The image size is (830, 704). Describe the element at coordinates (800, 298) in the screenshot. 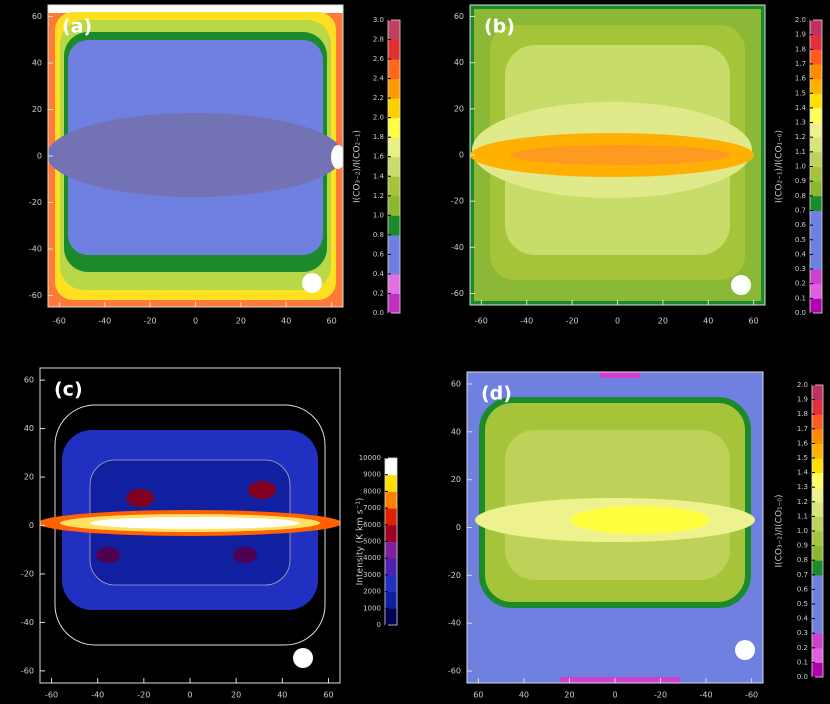

I see `colorbar-tick-label: 0.1` at that location.